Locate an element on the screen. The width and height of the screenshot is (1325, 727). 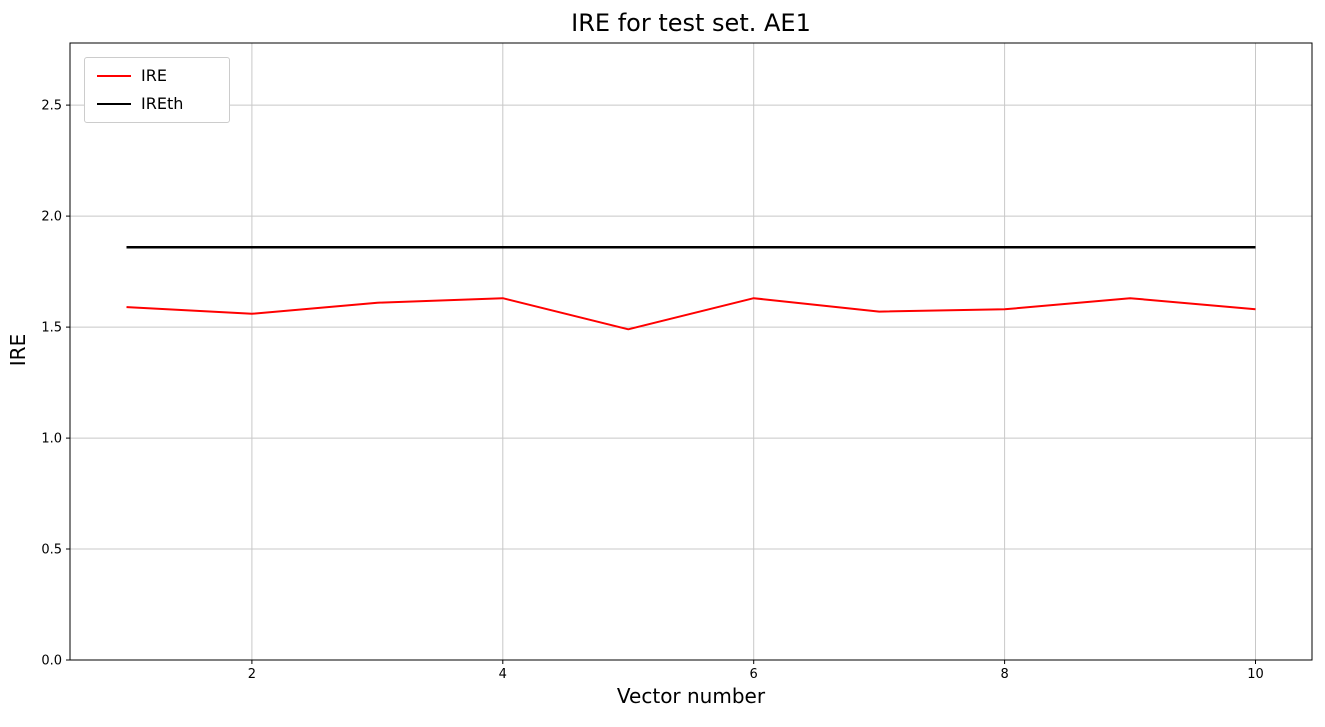
svg-text: 0.0 is located at coordinates (51, 661).